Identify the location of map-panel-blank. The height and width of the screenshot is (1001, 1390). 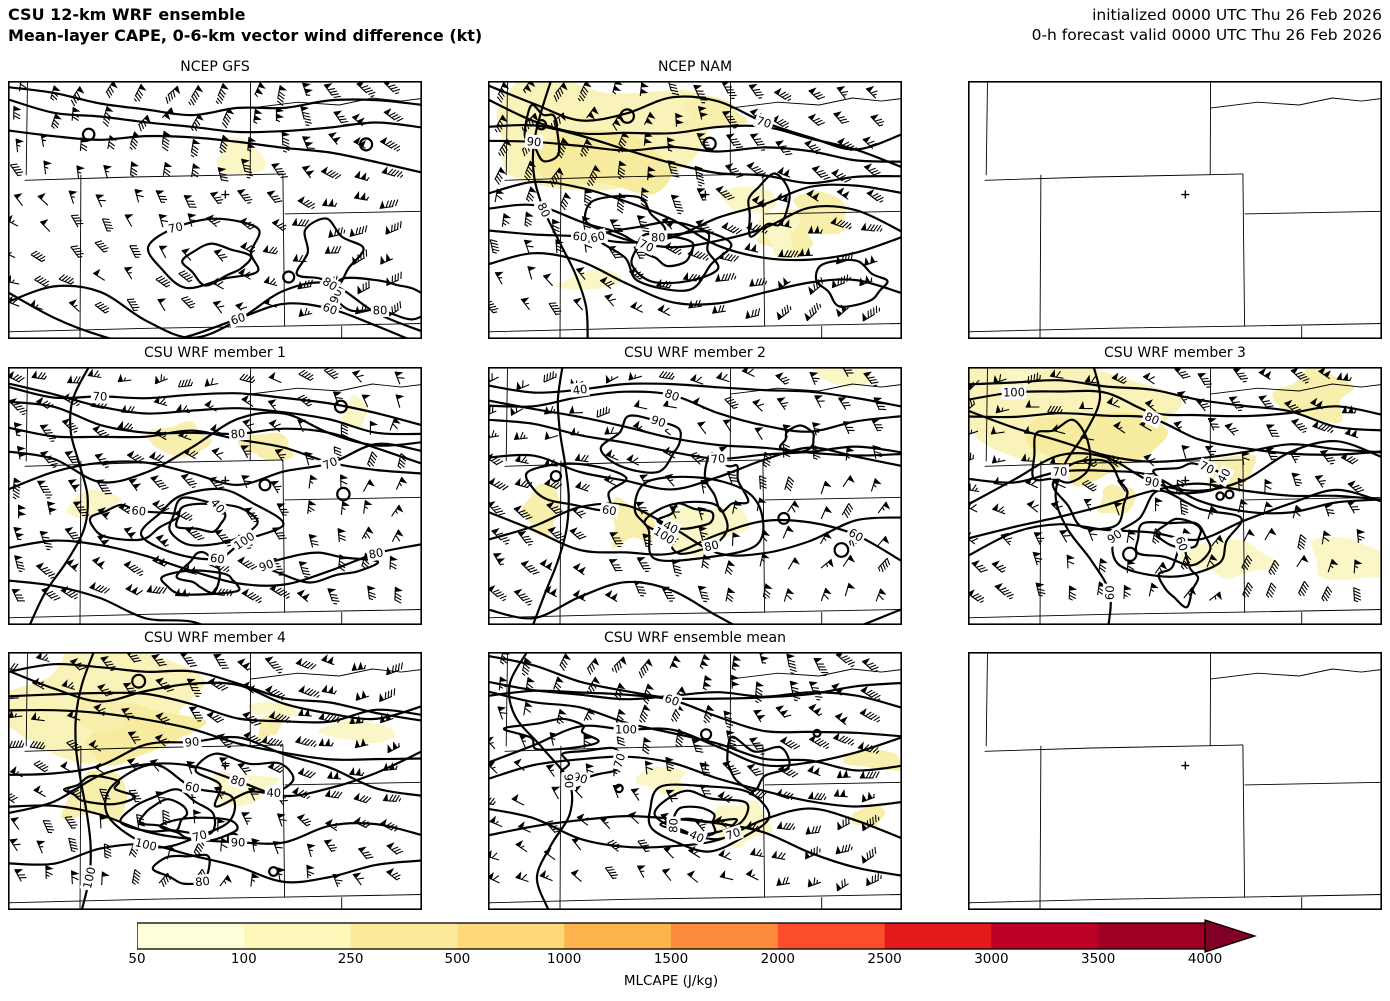
(1175, 210).